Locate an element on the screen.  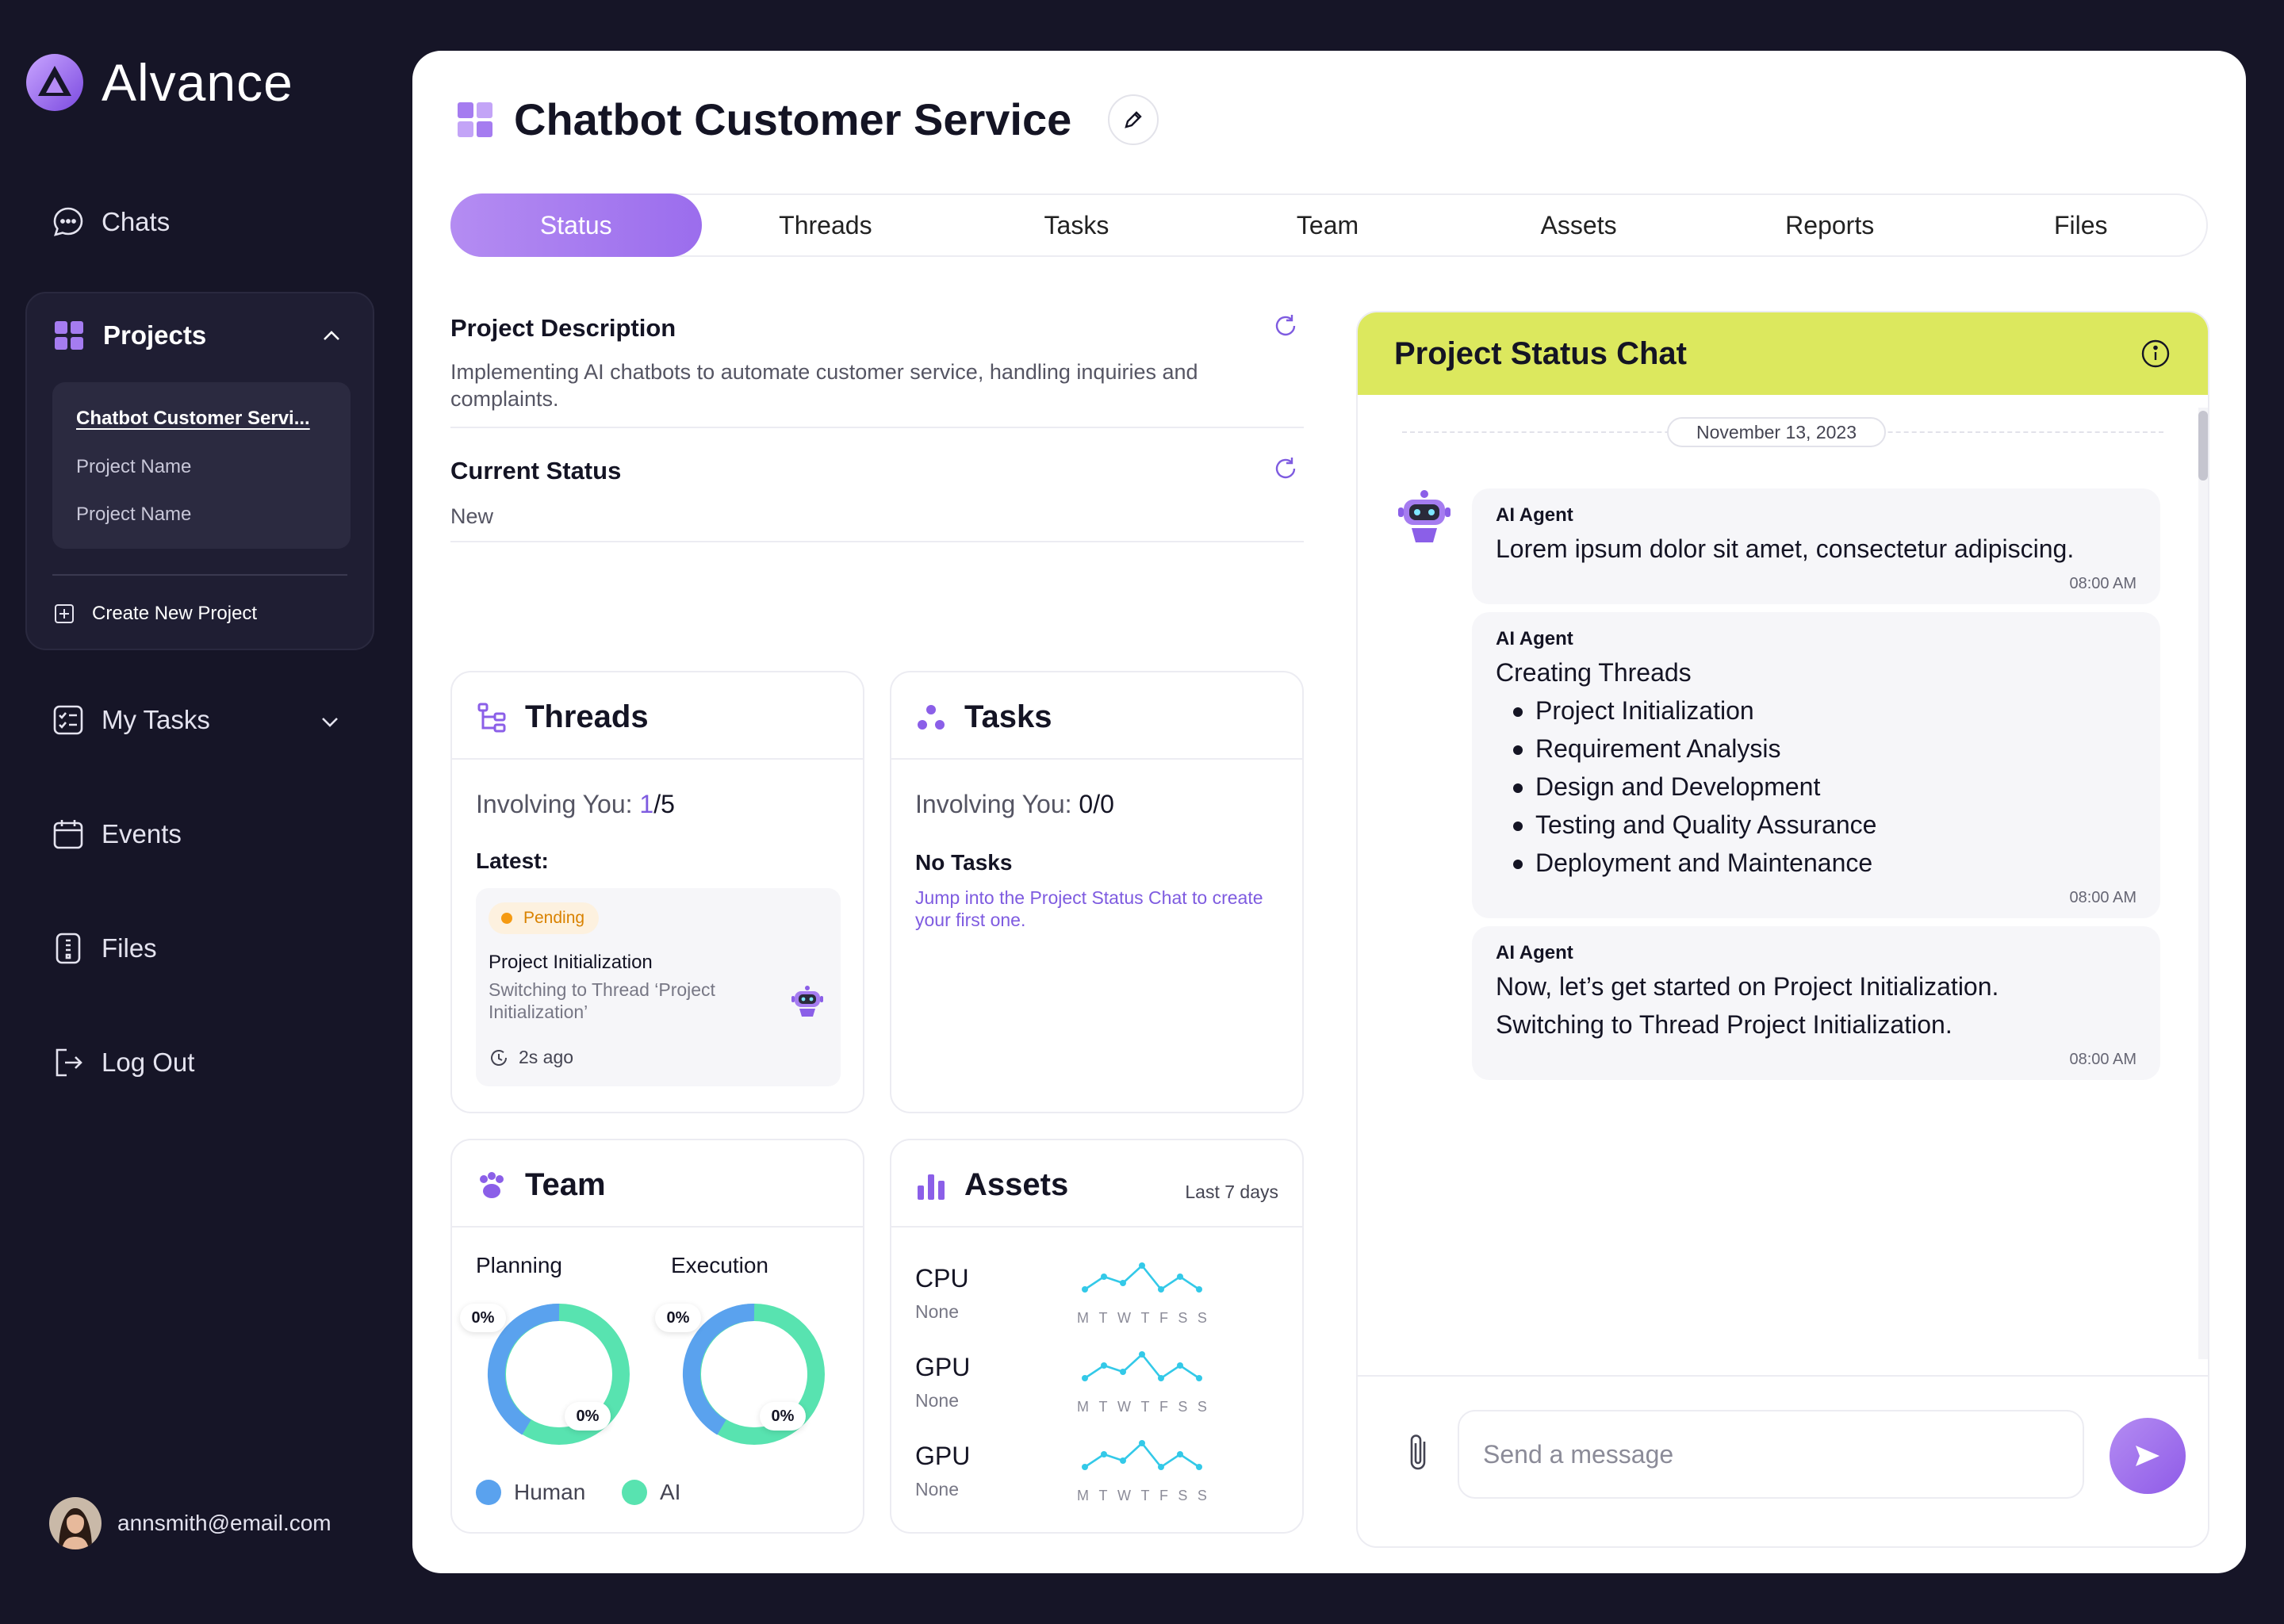
pencil-icon is located at coordinates (1133, 119).